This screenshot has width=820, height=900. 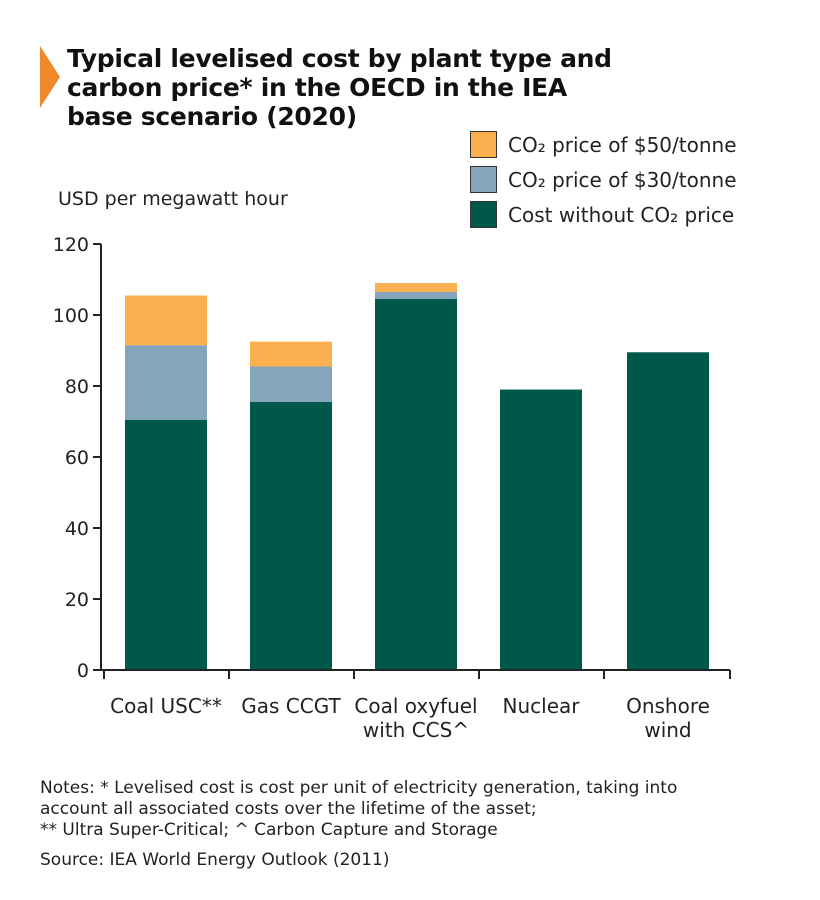 What do you see at coordinates (77, 529) in the screenshot?
I see `y-tick-label-40: 40` at bounding box center [77, 529].